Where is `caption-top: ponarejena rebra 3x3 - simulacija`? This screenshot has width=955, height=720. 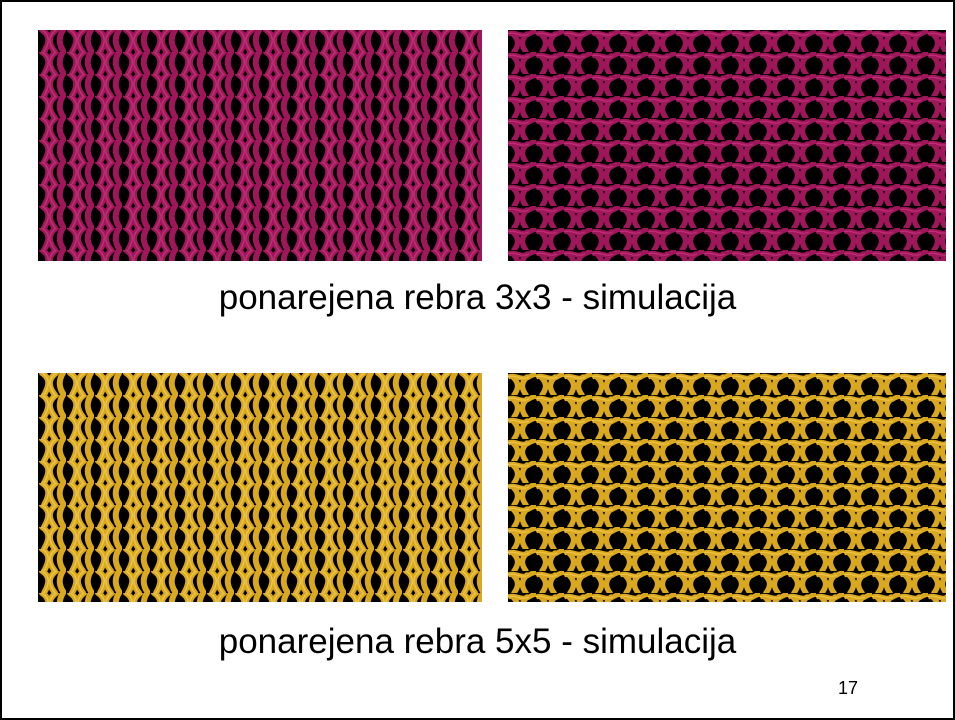
caption-top: ponarejena rebra 3x3 - simulacija is located at coordinates (477, 297).